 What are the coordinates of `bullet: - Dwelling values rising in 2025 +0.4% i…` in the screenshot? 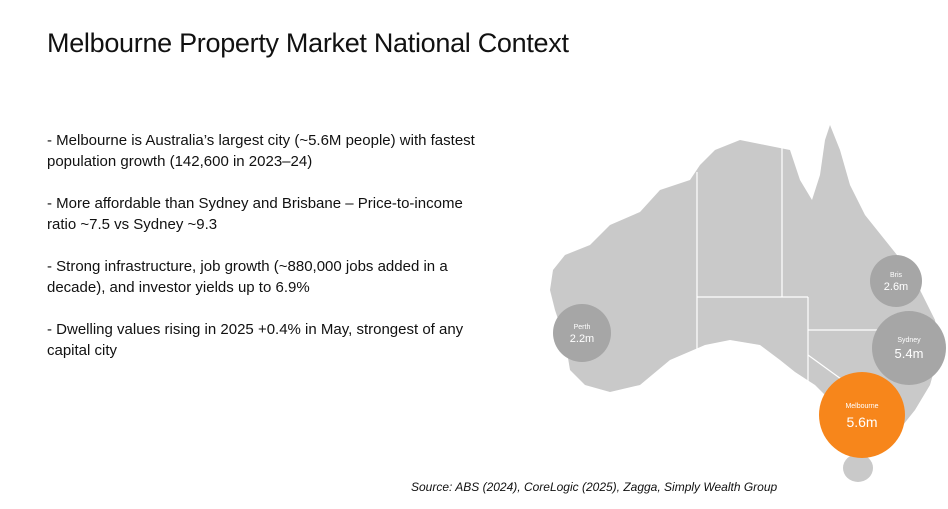 It's located at (255, 340).